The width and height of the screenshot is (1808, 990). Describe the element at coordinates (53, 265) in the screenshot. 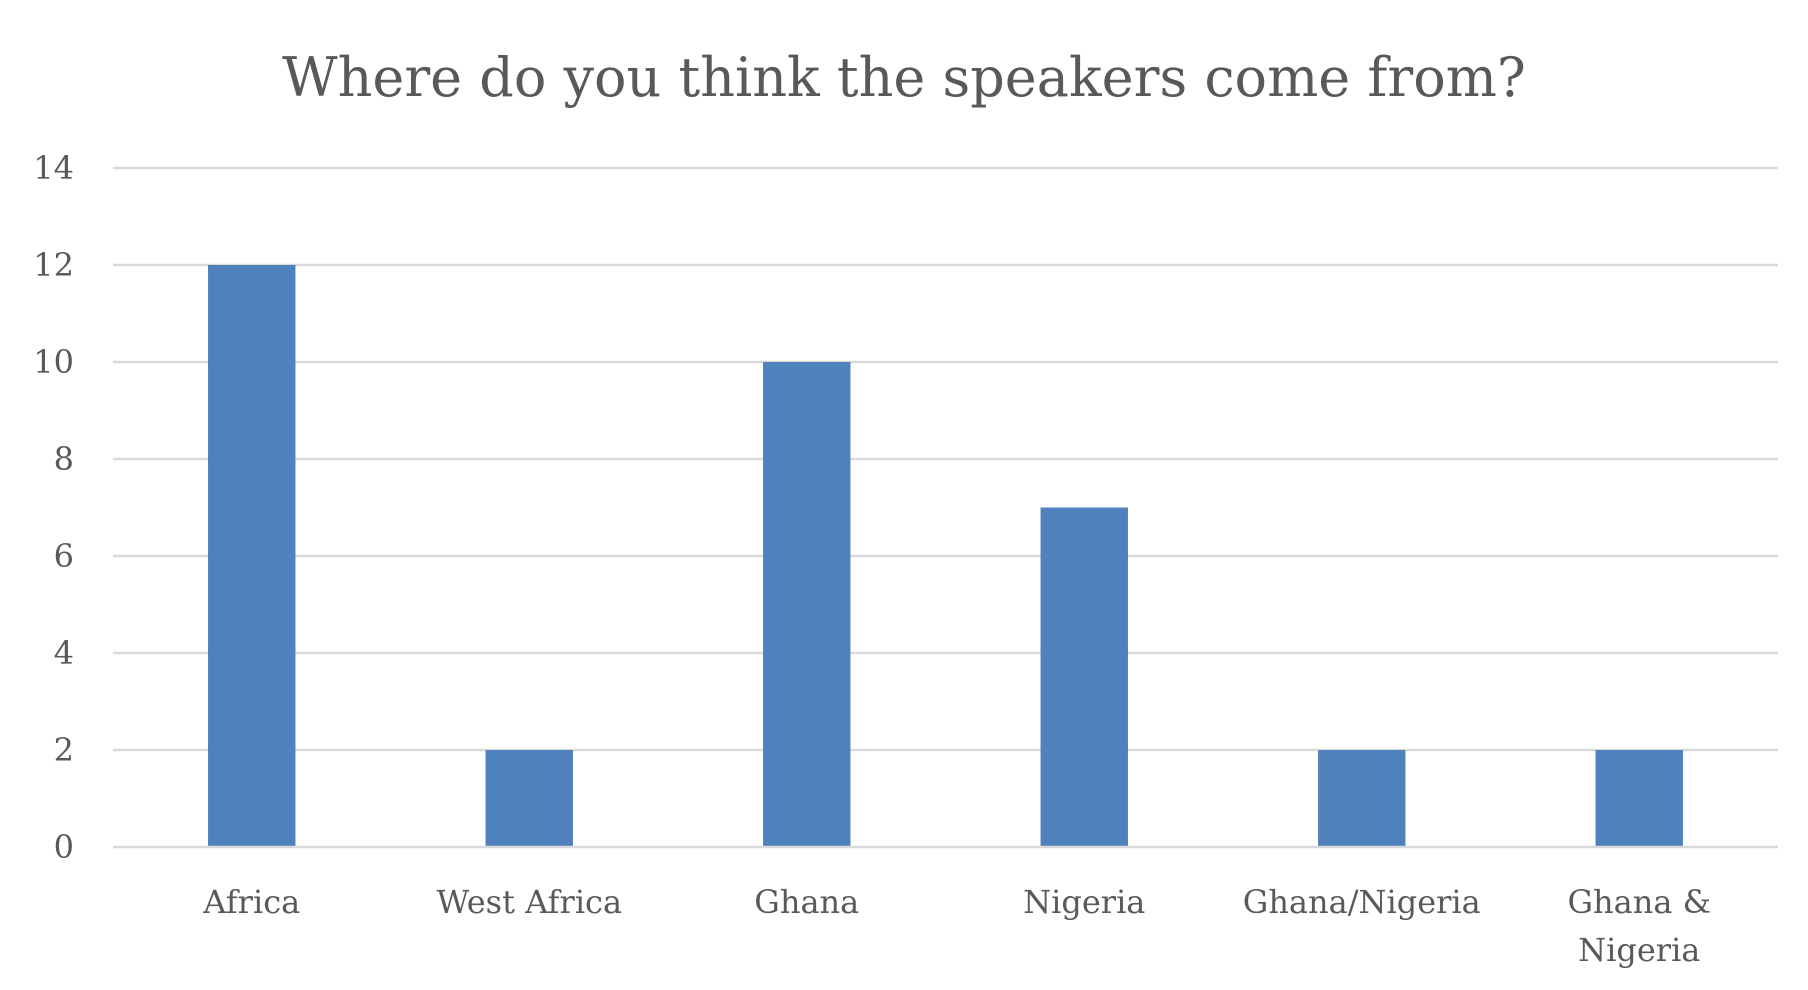

I see `y-tick-label: 12` at that location.